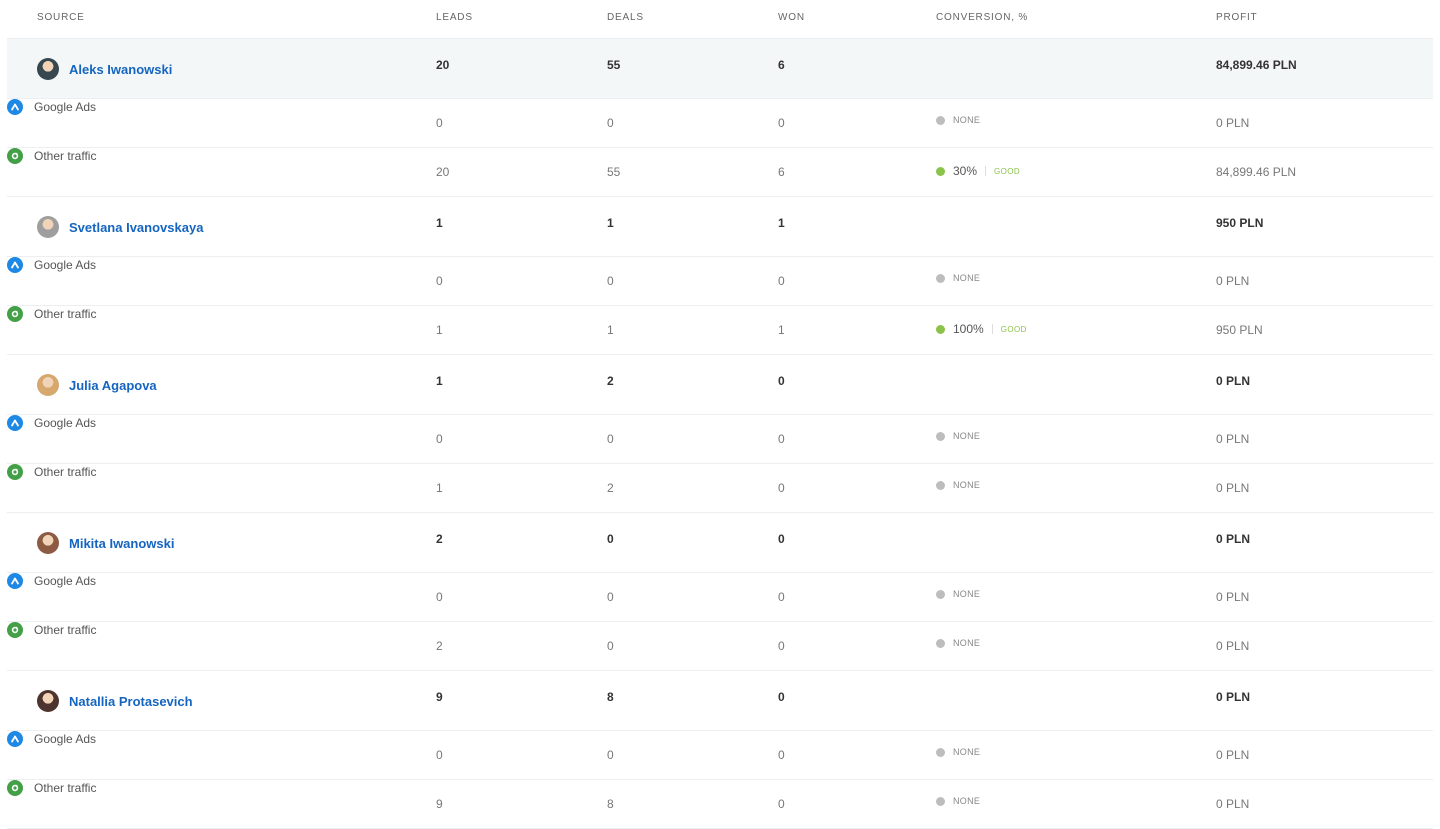 The width and height of the screenshot is (1440, 829). What do you see at coordinates (720, 385) in the screenshot?
I see `person-row: Julia Agapova 1 2 0 0 PLN` at bounding box center [720, 385].